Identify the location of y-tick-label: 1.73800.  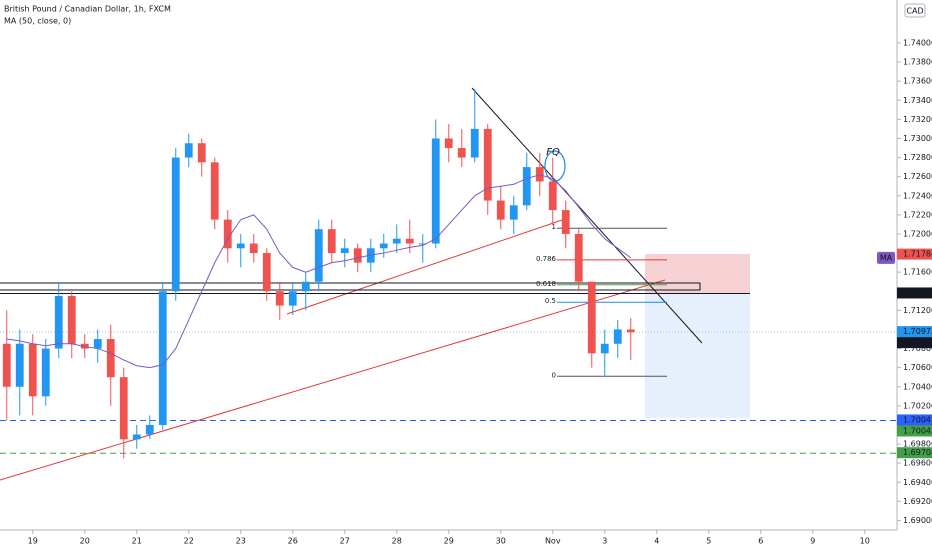
(917, 62).